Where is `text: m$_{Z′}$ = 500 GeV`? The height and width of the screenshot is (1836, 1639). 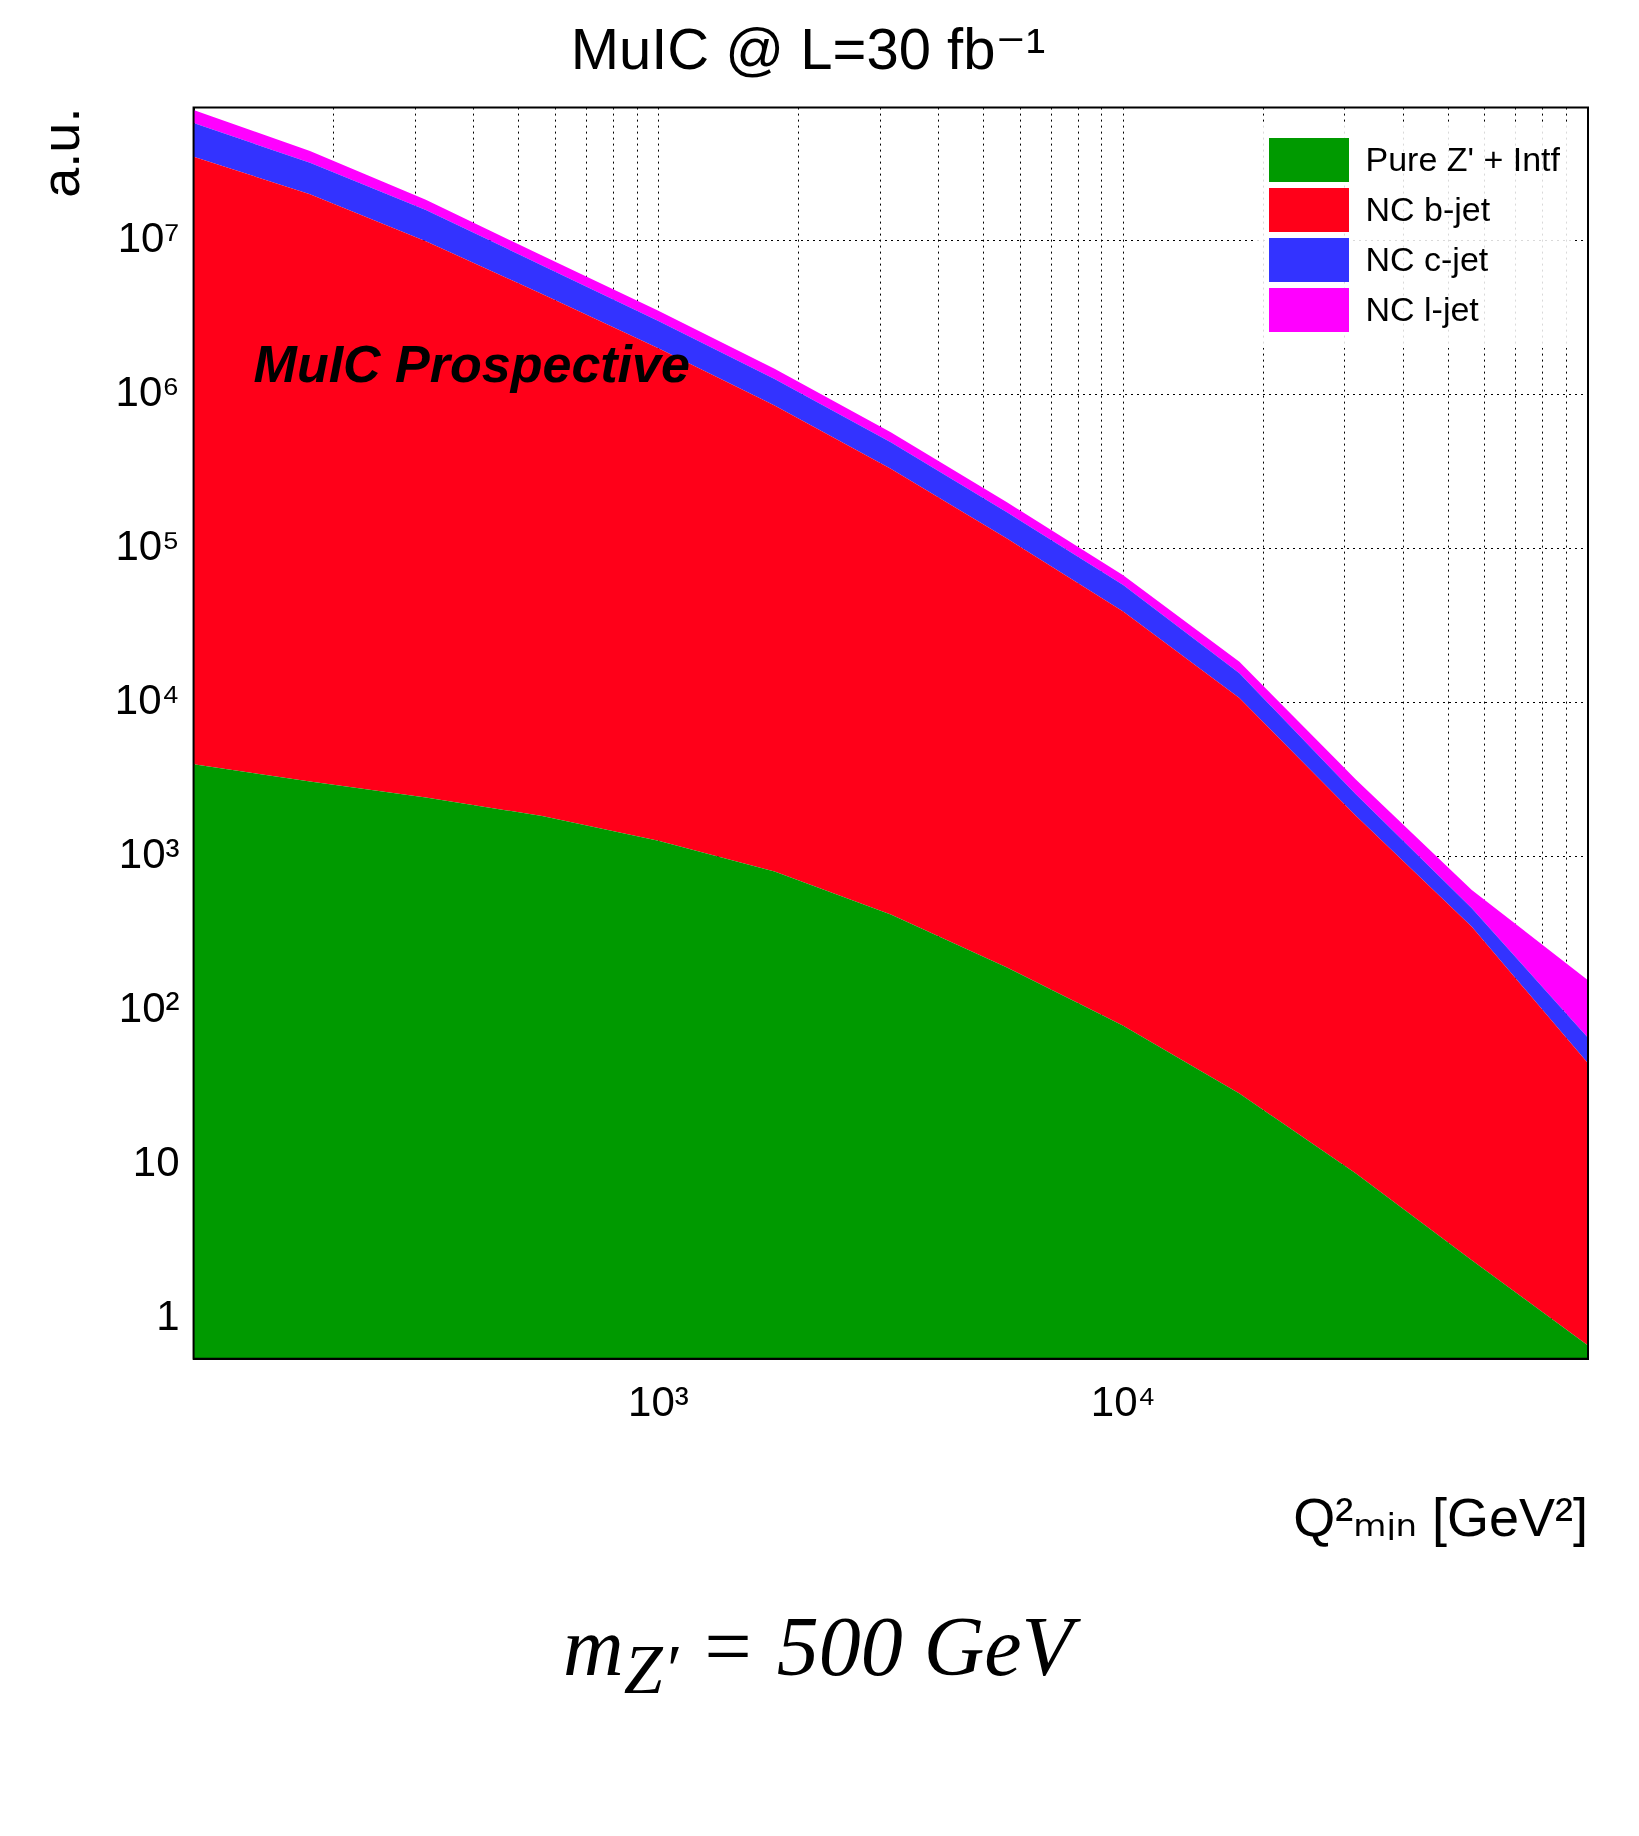
text: m$_{Z′}$ = 500 GeV is located at coordinates (822, 1654).